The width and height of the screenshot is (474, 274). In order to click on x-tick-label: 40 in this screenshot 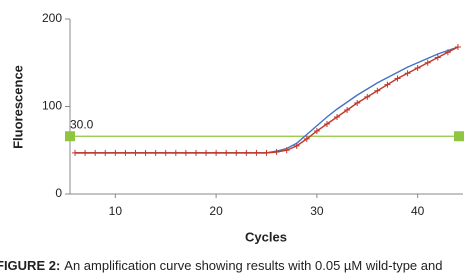, I will do `click(418, 211)`.